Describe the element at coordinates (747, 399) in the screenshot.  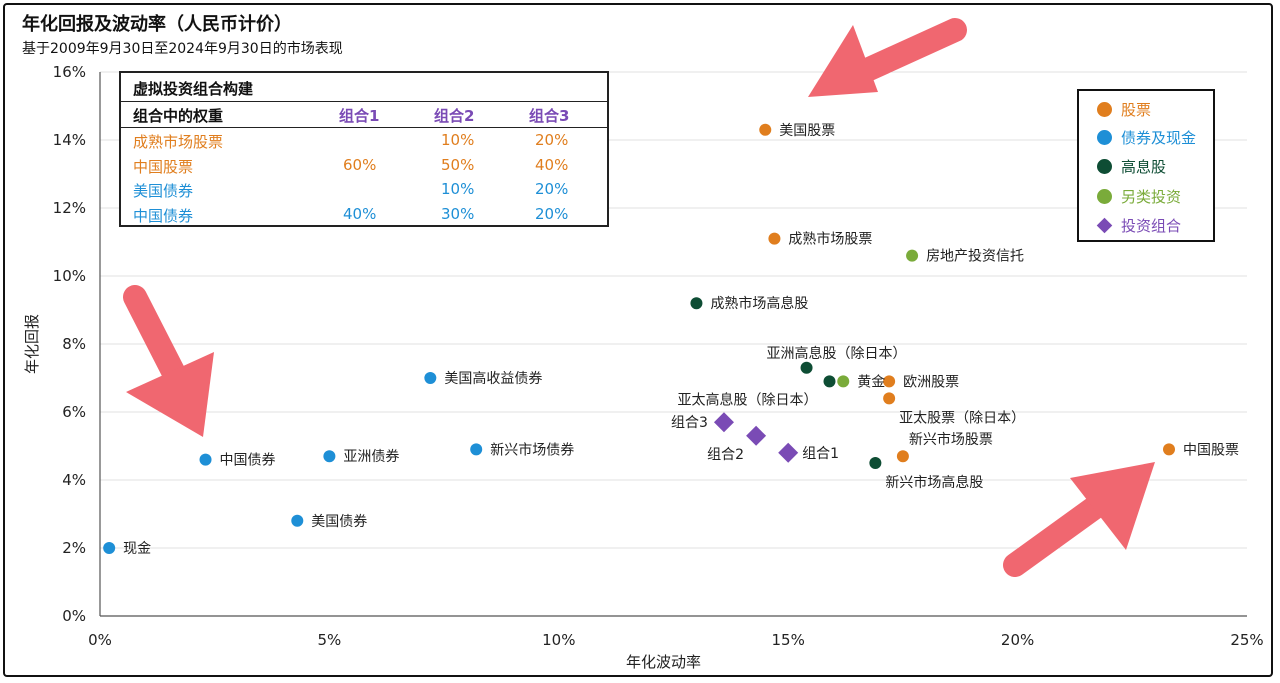
I see `data-point-label: 亚太高息股（除日本）` at that location.